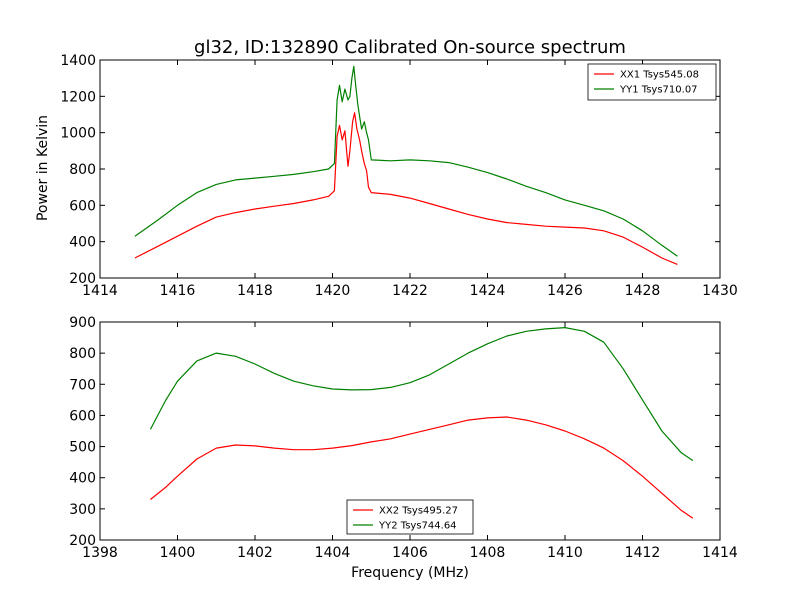 This screenshot has width=800, height=600. What do you see at coordinates (178, 553) in the screenshot?
I see `x-tick-label: 1400` at bounding box center [178, 553].